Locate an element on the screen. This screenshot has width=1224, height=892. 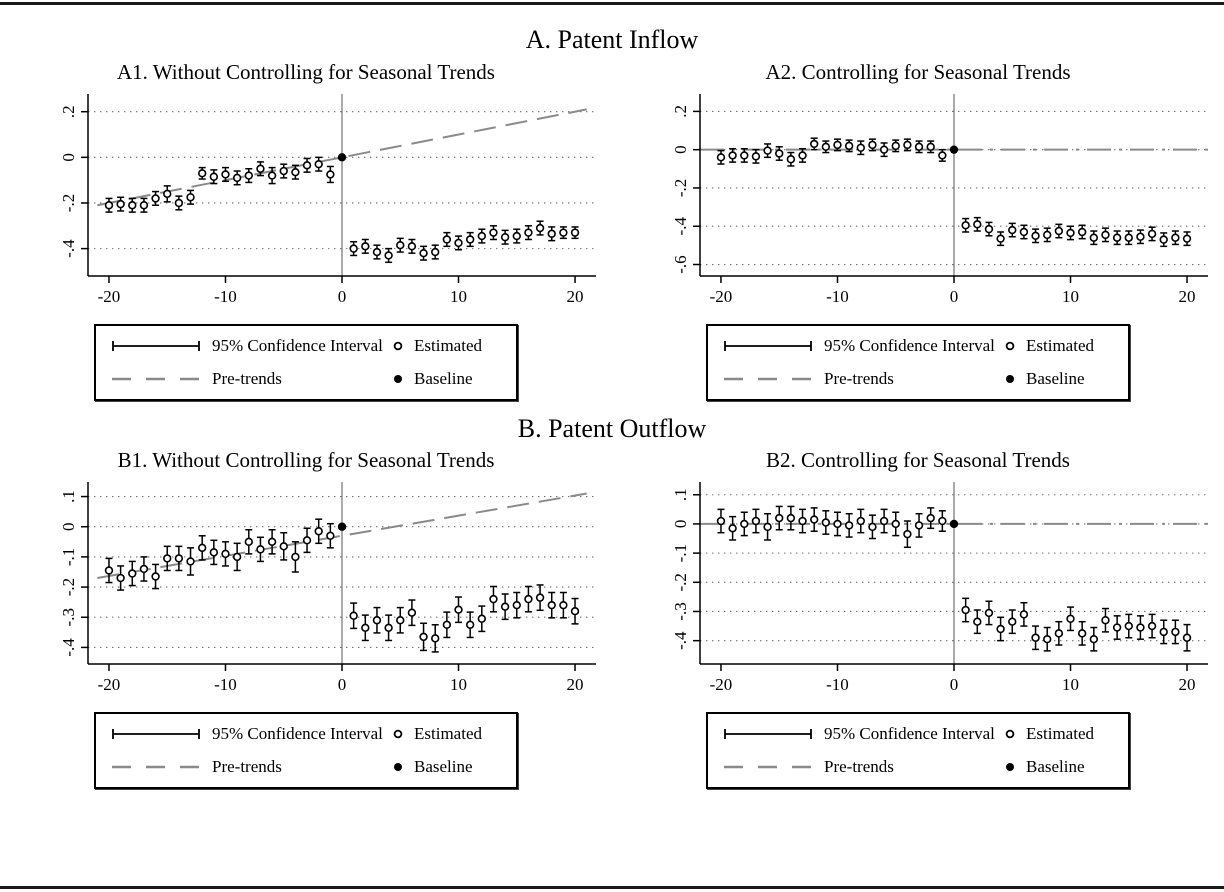
axes: .2 0 -.2 -.4 -20 -10 0 10 20 is located at coordinates (327, 199).